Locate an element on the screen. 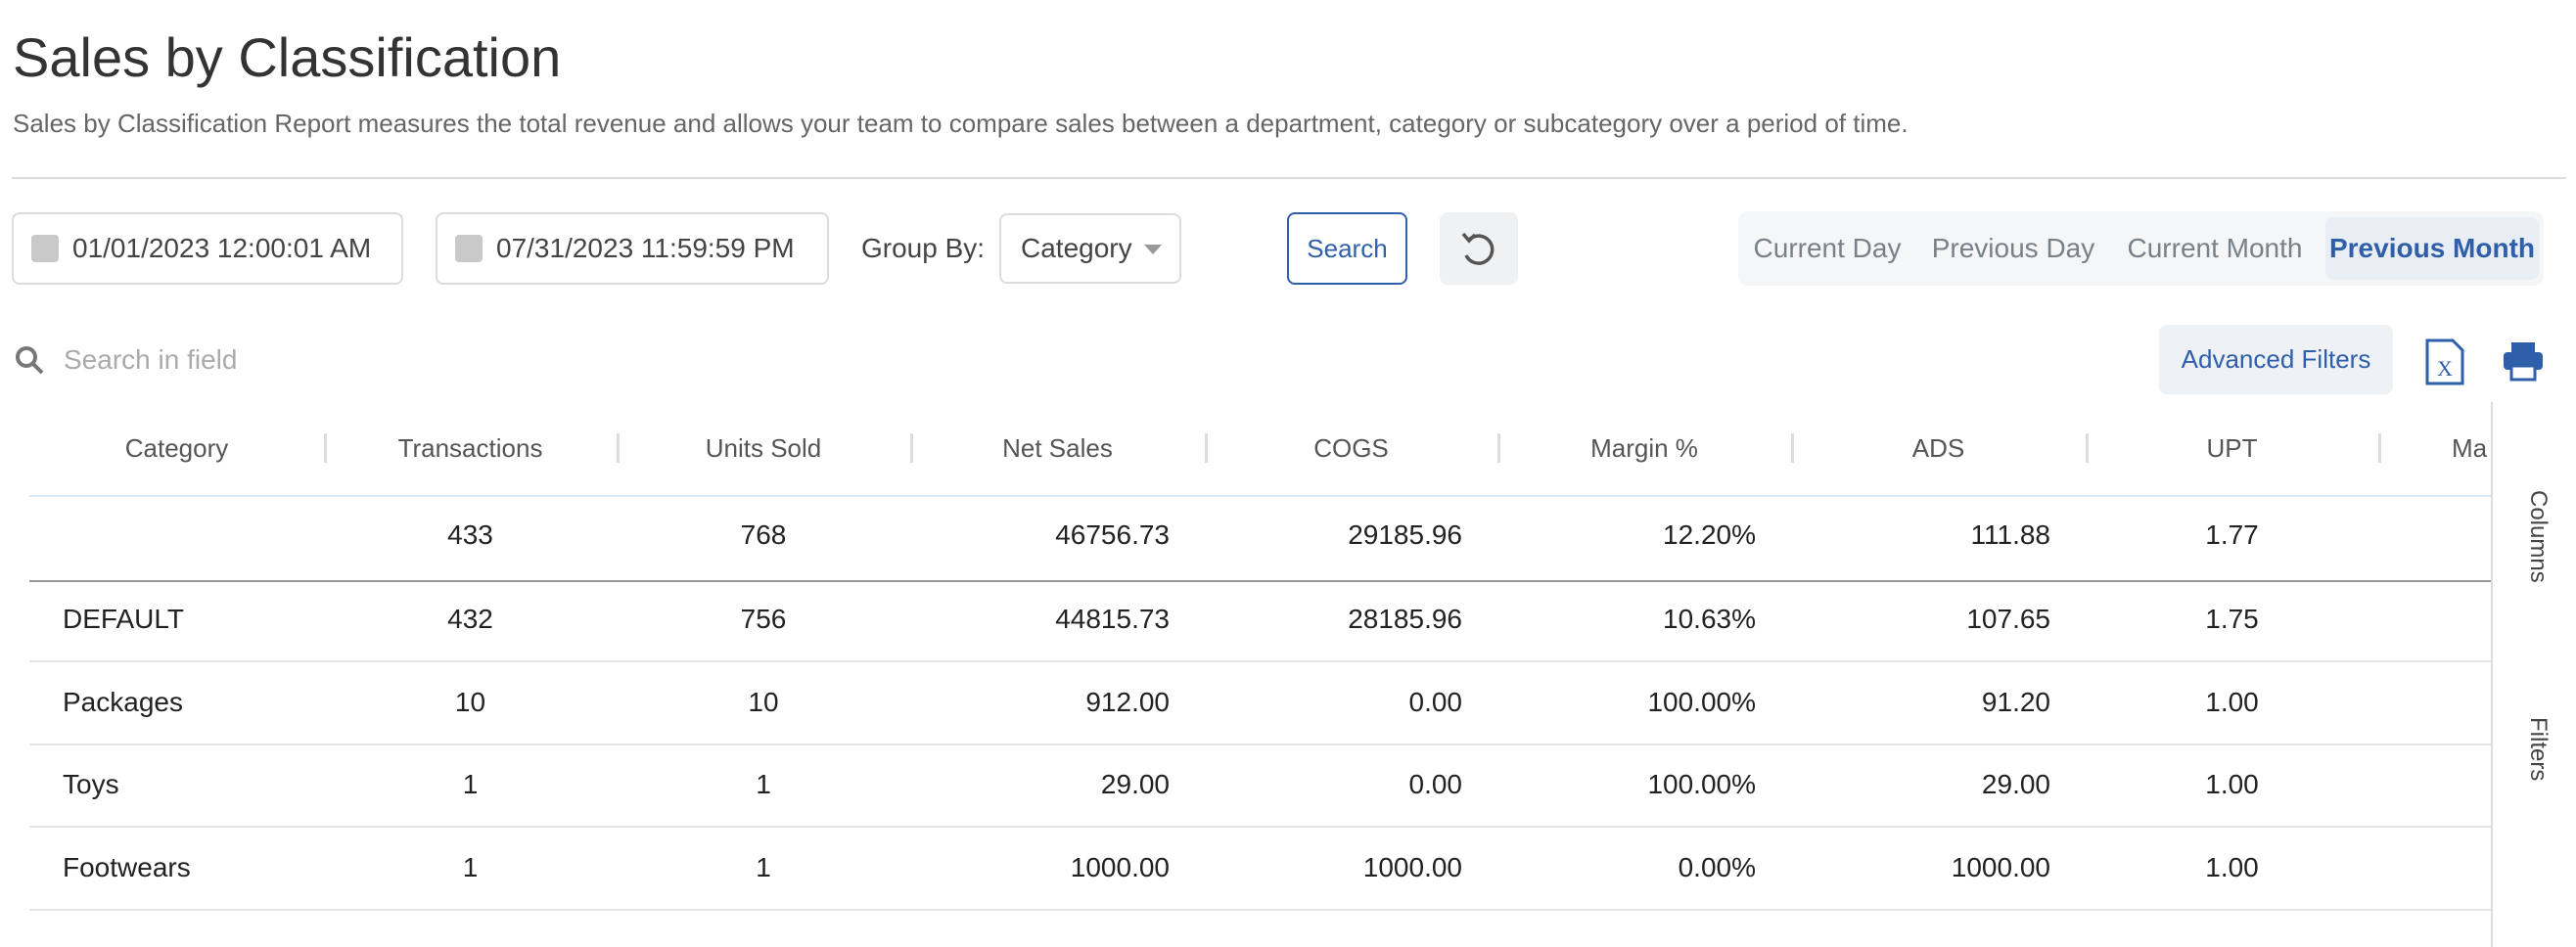 The image size is (2576, 947). end-date: 07/31/2023 11:59:59 PM is located at coordinates (645, 248).